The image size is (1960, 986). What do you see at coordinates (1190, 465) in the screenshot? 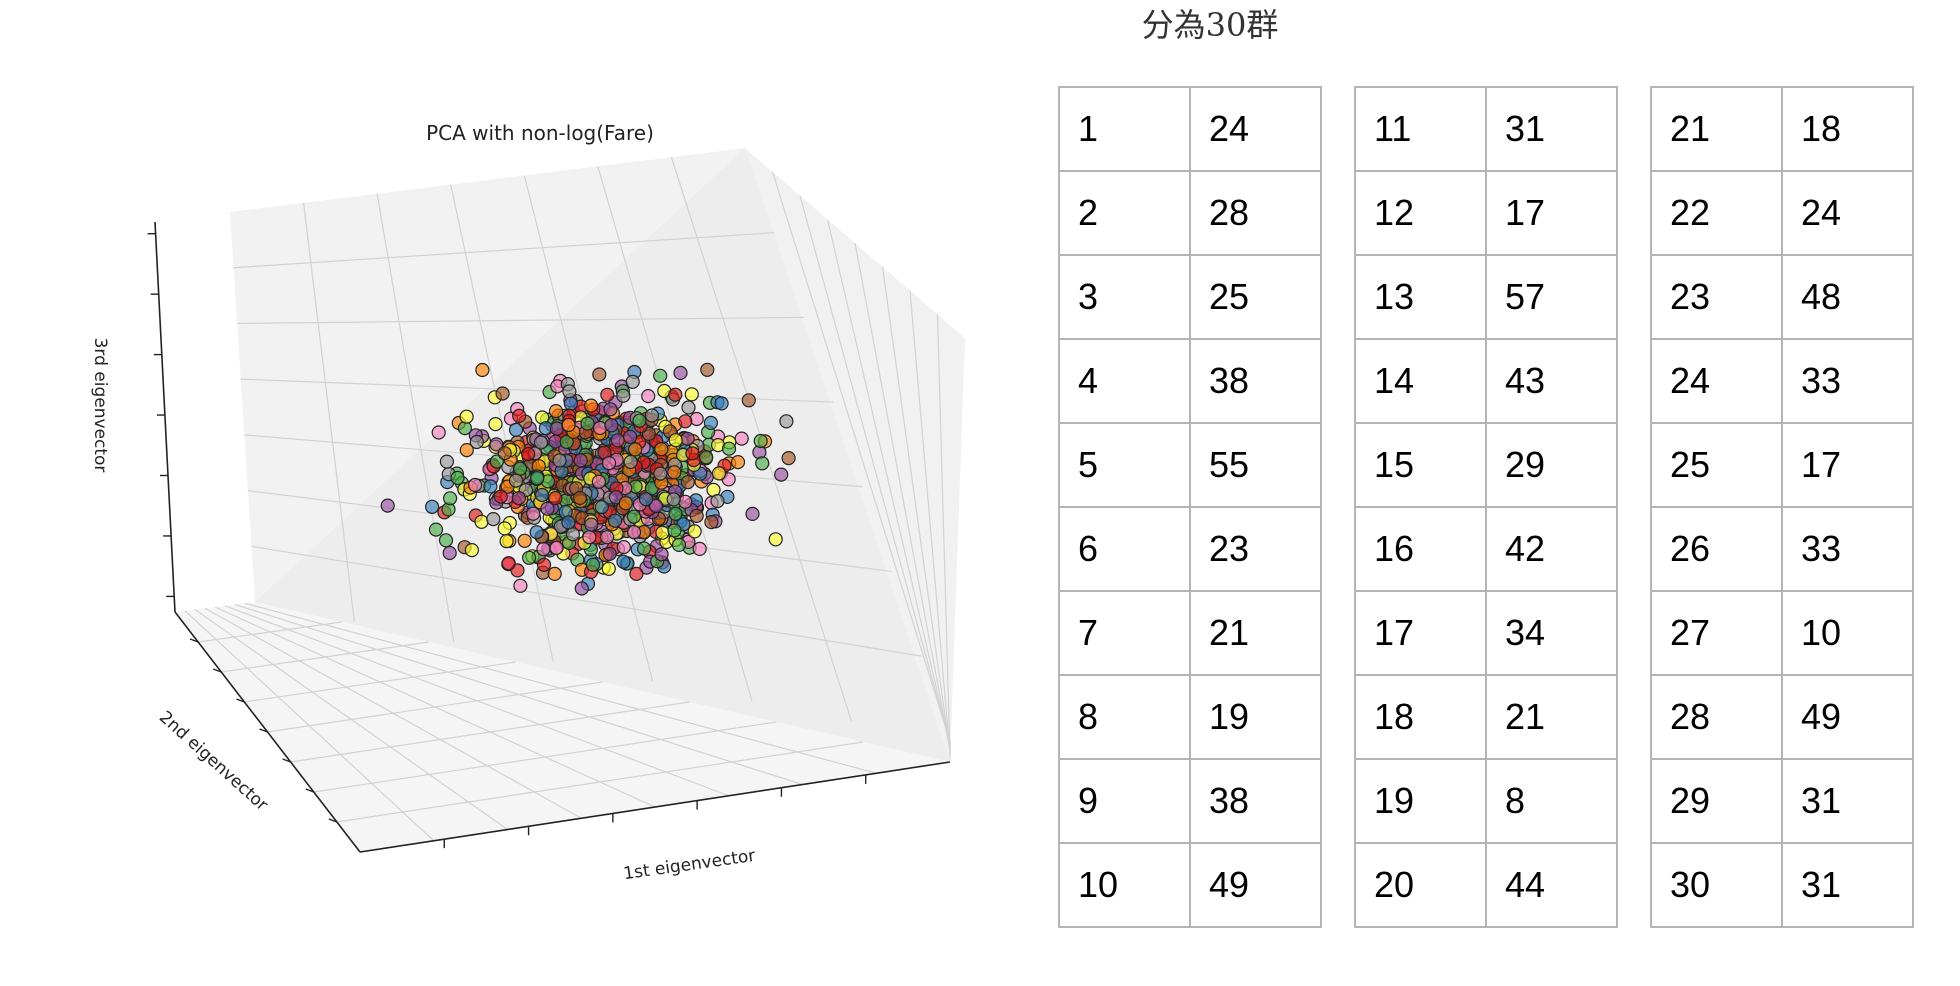
I see `cluster-row: 5 55` at bounding box center [1190, 465].